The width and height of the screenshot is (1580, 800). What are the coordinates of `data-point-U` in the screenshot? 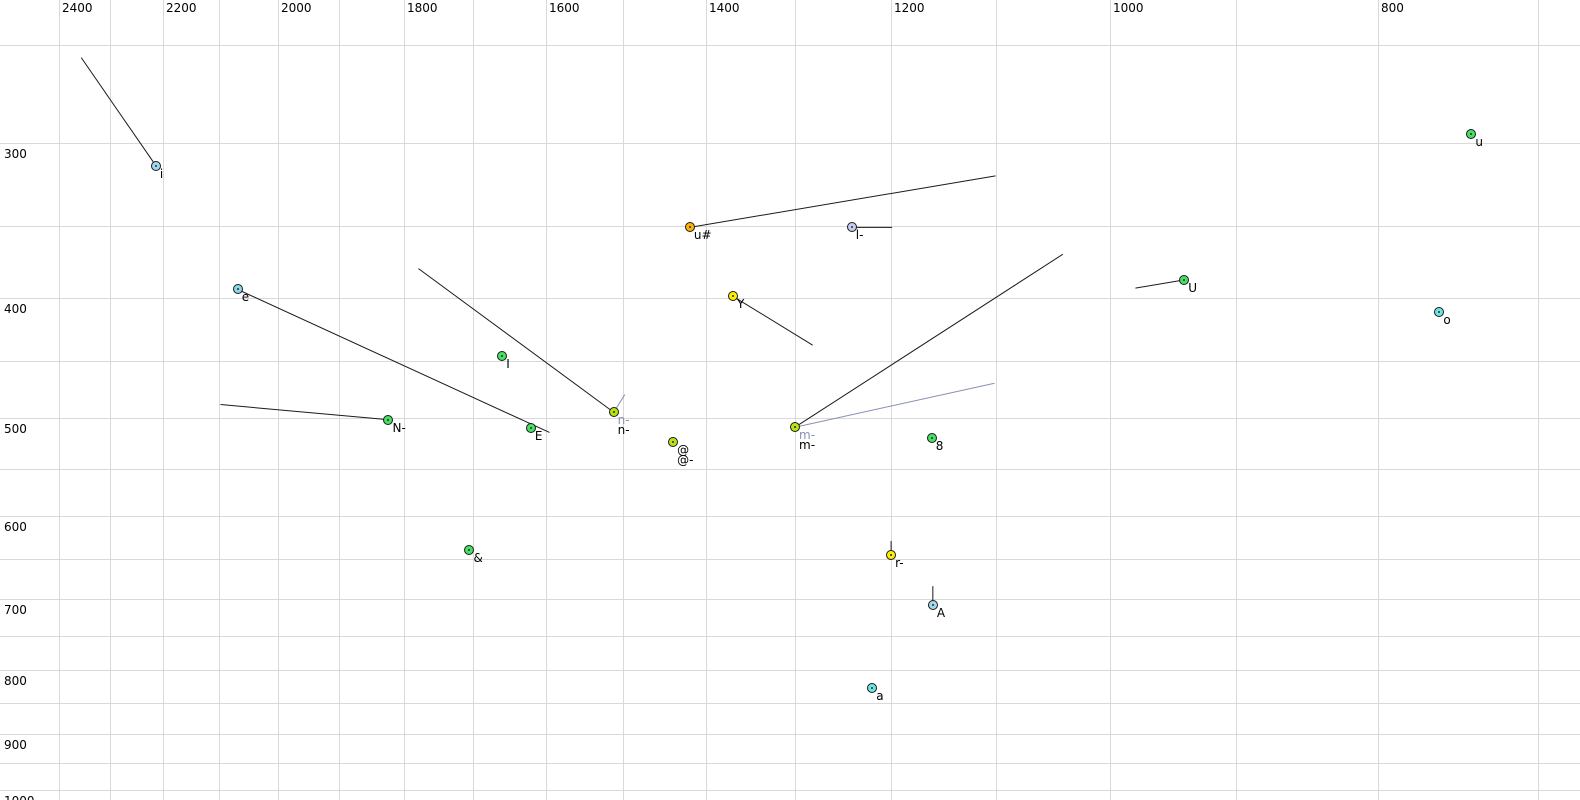 It's located at (1184, 279).